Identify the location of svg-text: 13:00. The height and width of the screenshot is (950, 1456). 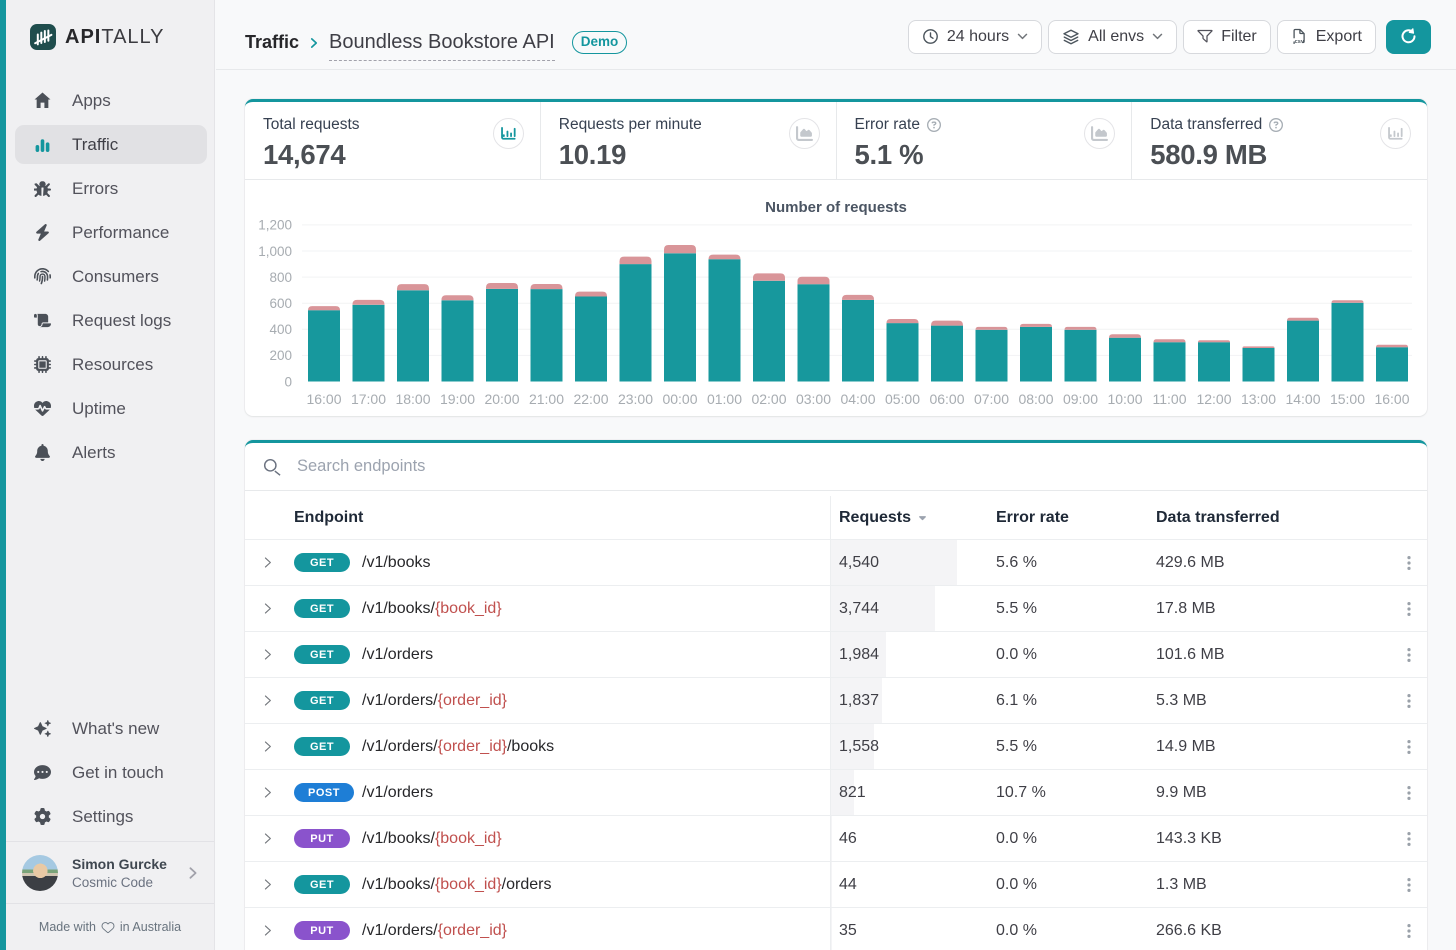
(1258, 399).